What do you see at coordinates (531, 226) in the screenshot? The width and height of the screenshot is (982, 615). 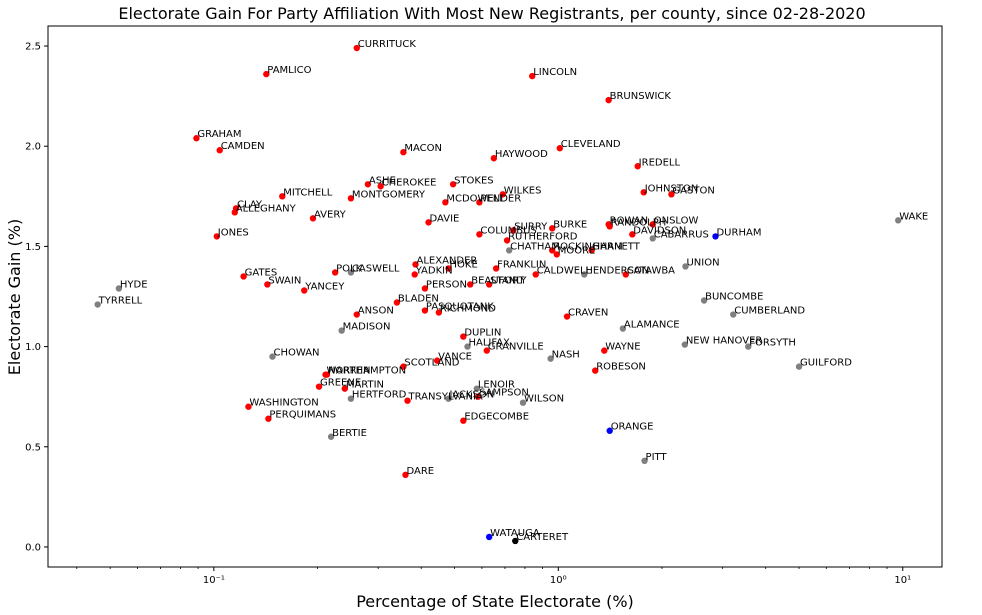 I see `point-label: SURRY` at bounding box center [531, 226].